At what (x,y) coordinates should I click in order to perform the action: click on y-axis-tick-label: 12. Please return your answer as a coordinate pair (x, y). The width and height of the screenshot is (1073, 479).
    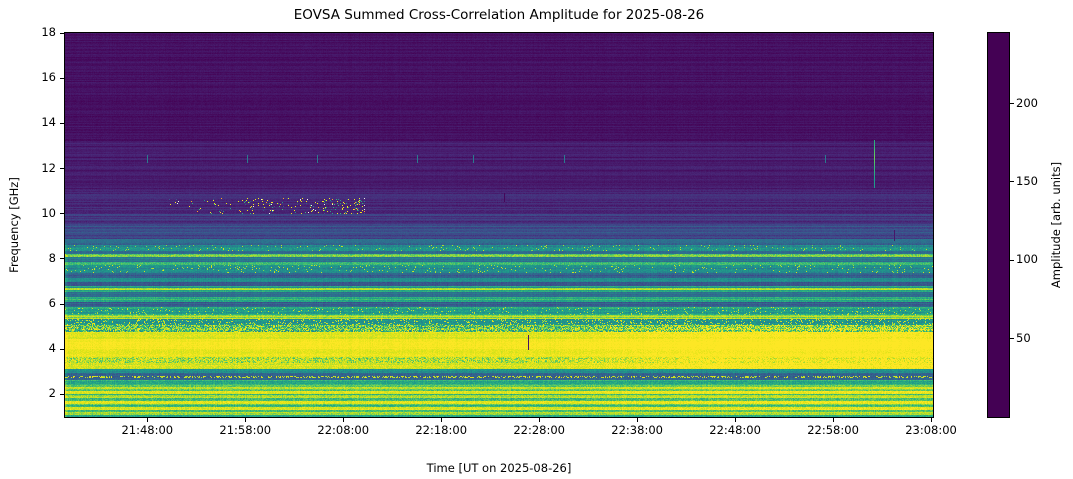
    Looking at the image, I should click on (48, 167).